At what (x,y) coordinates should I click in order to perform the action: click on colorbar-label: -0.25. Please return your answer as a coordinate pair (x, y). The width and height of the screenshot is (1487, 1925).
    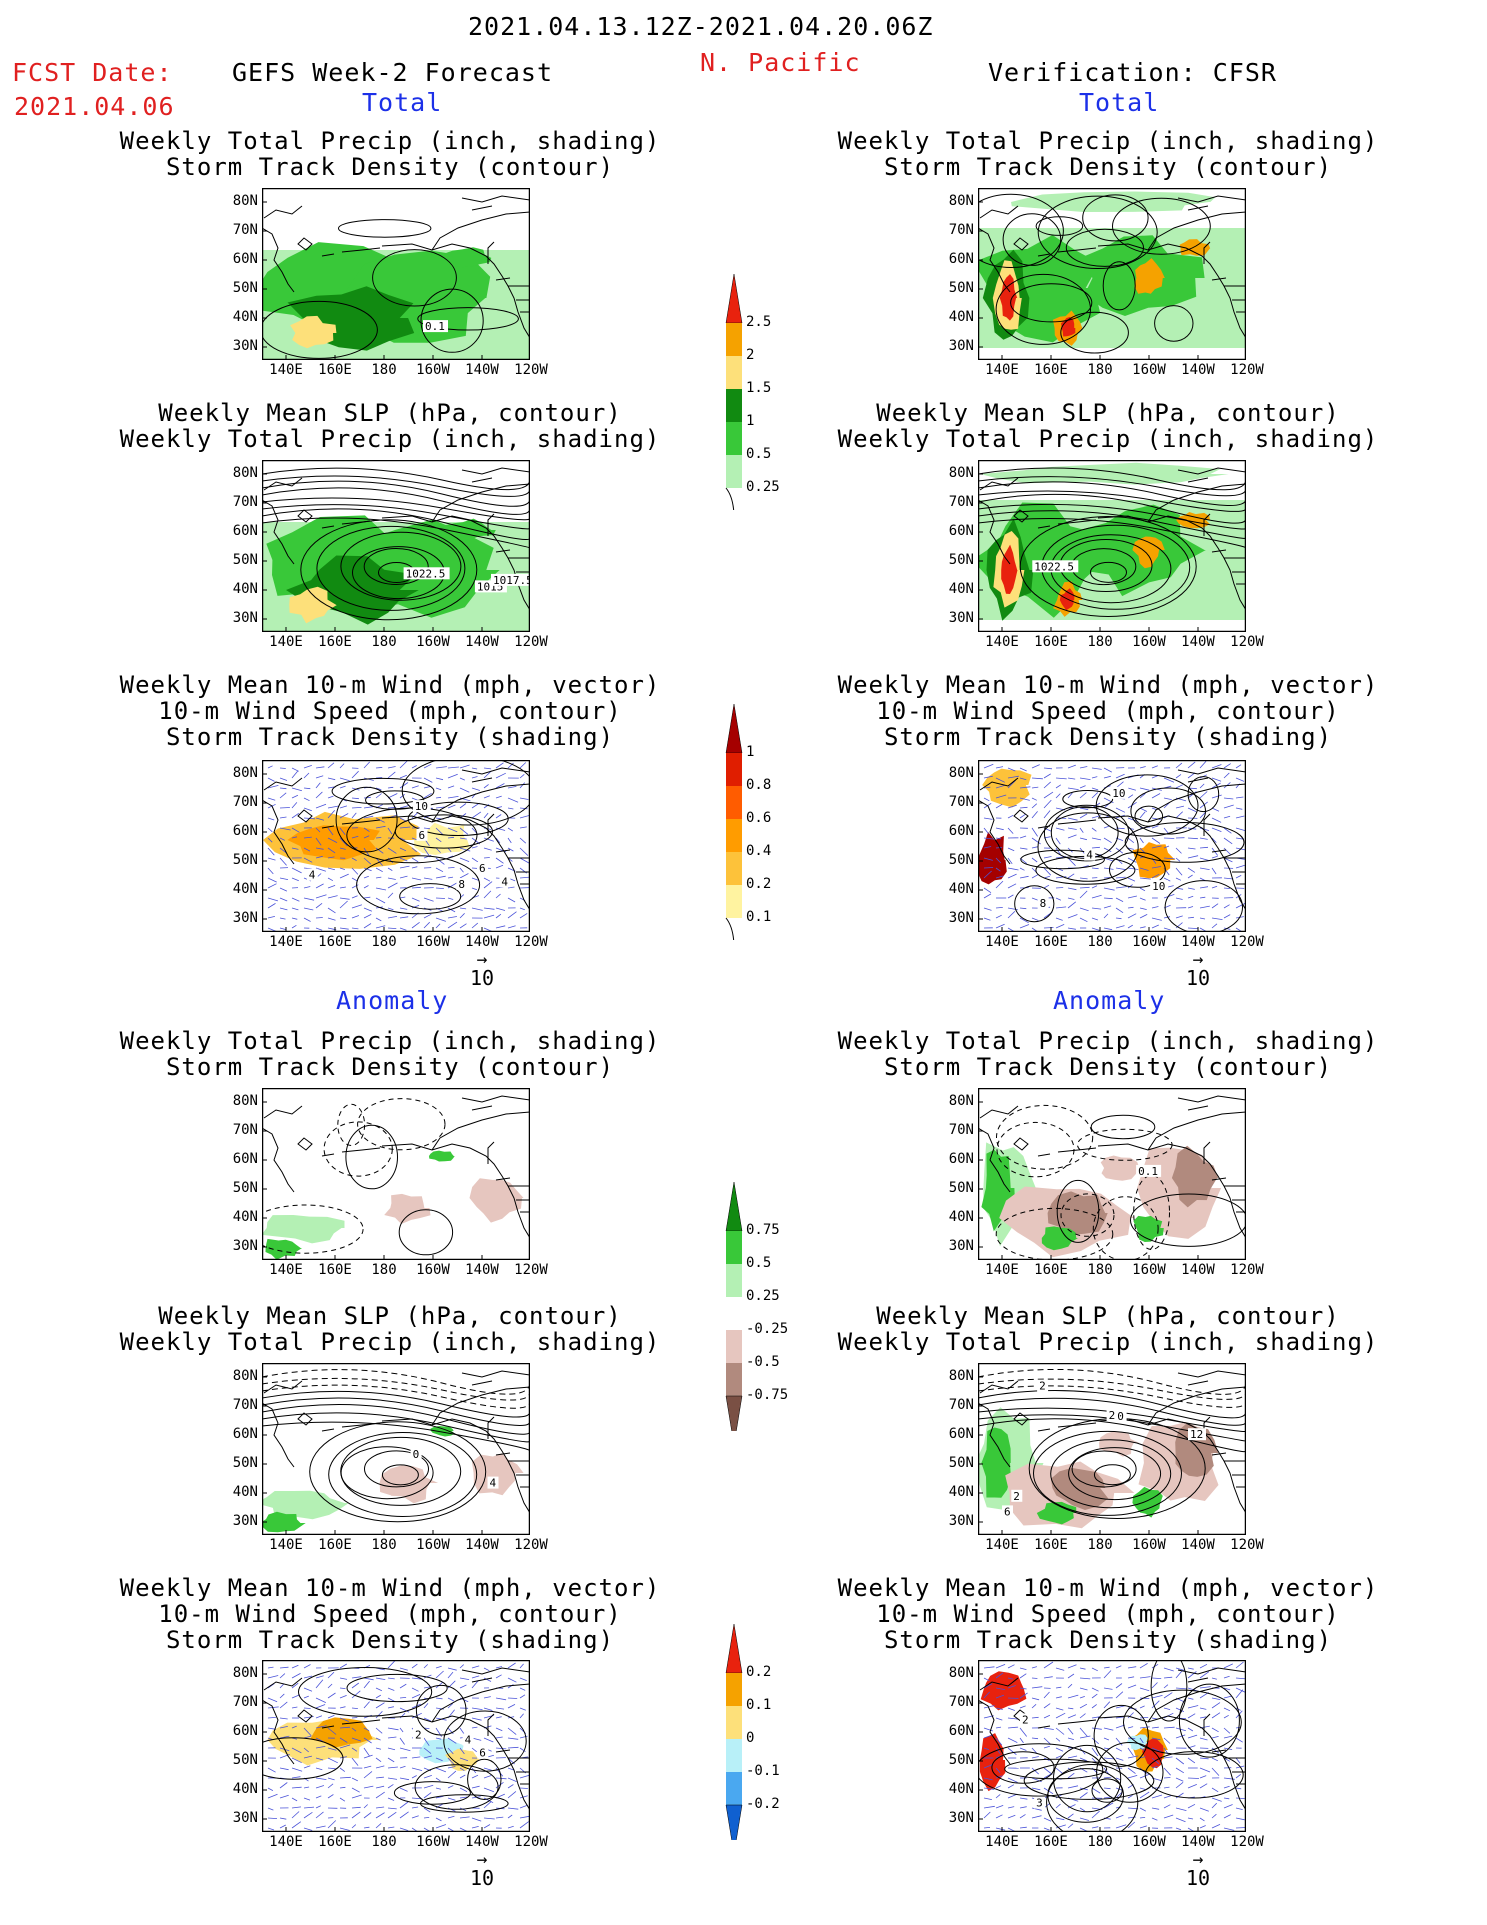
    Looking at the image, I should click on (767, 1329).